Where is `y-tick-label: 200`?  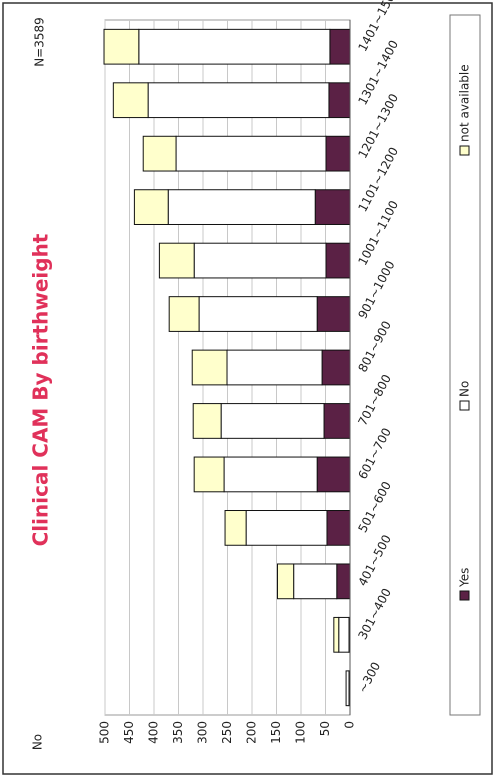 y-tick-label: 200 is located at coordinates (252, 732).